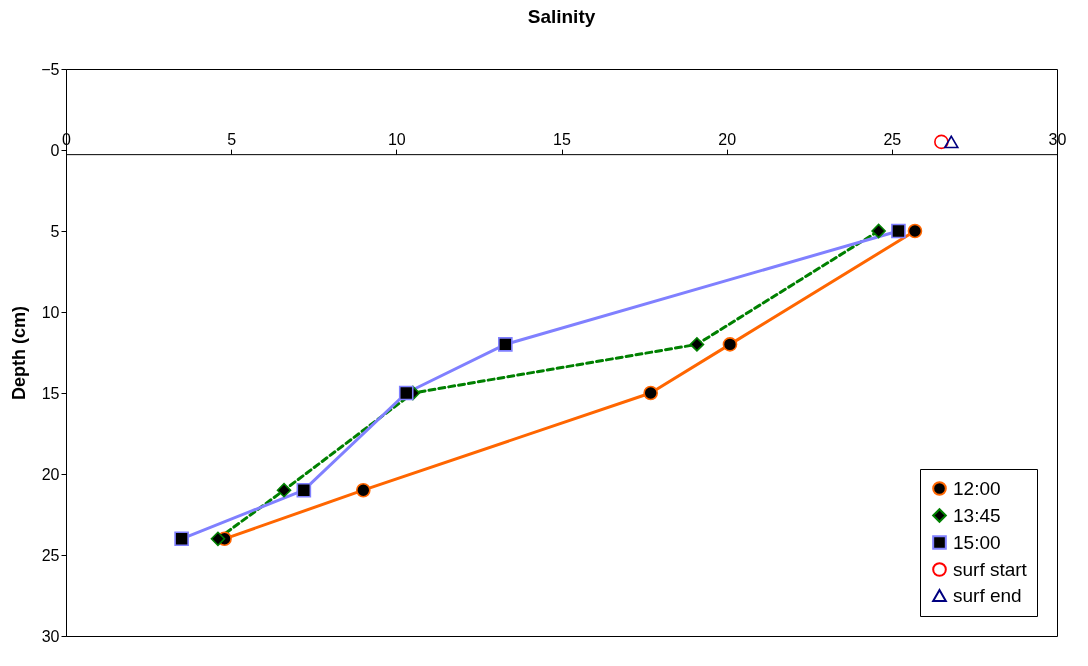 The width and height of the screenshot is (1088, 666). Describe the element at coordinates (232, 139) in the screenshot. I see `x-tick-label: 5` at that location.